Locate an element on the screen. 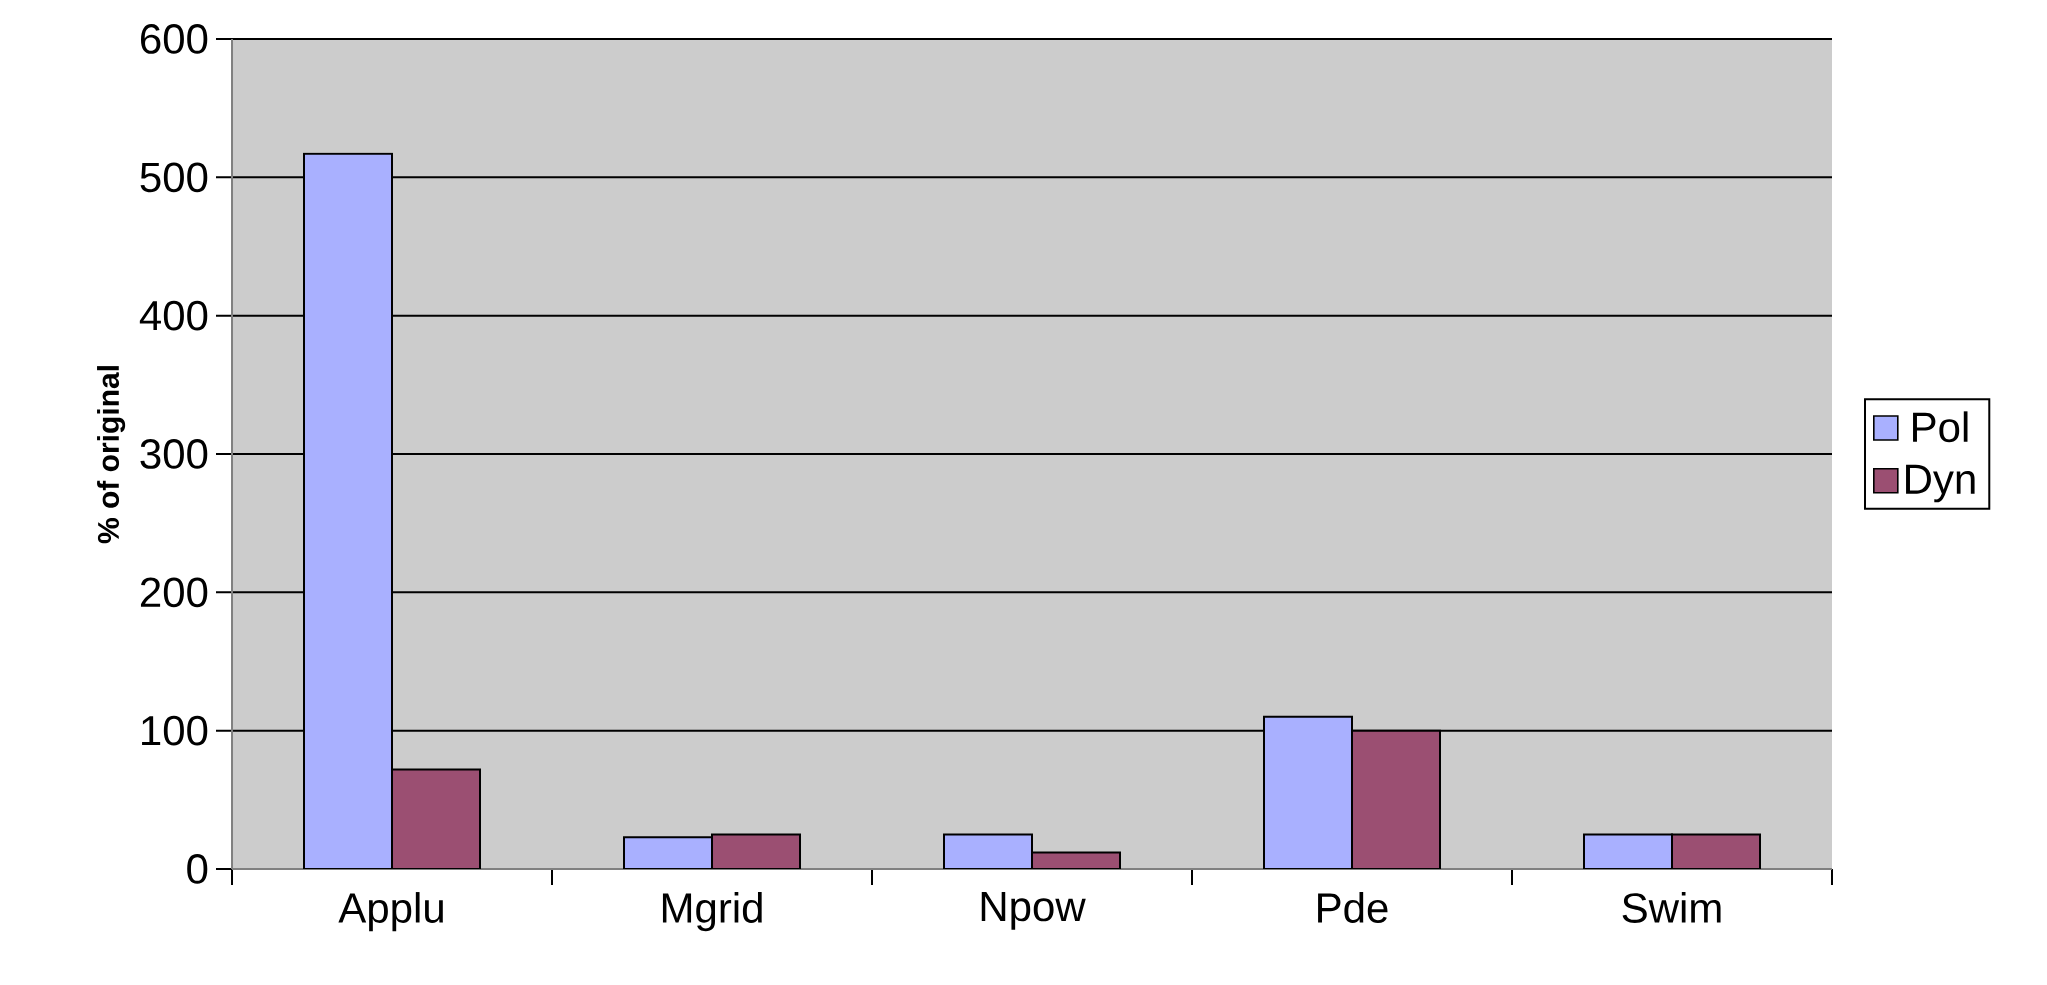 The height and width of the screenshot is (985, 2047). y-tick-label: 100 is located at coordinates (175, 730).